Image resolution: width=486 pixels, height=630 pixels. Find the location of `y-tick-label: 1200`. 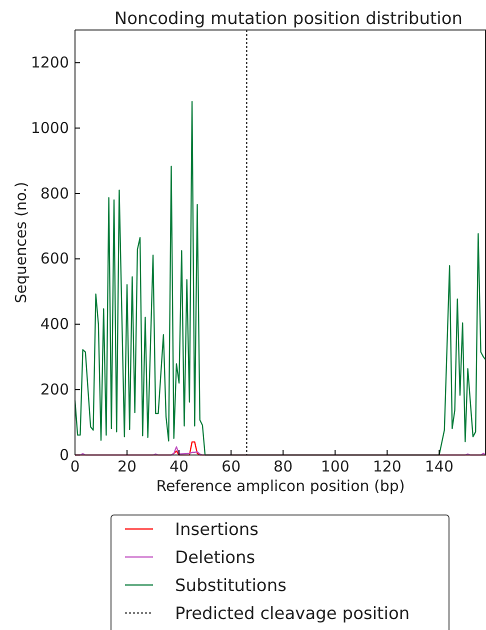

y-tick-label: 1200 is located at coordinates (49, 62).